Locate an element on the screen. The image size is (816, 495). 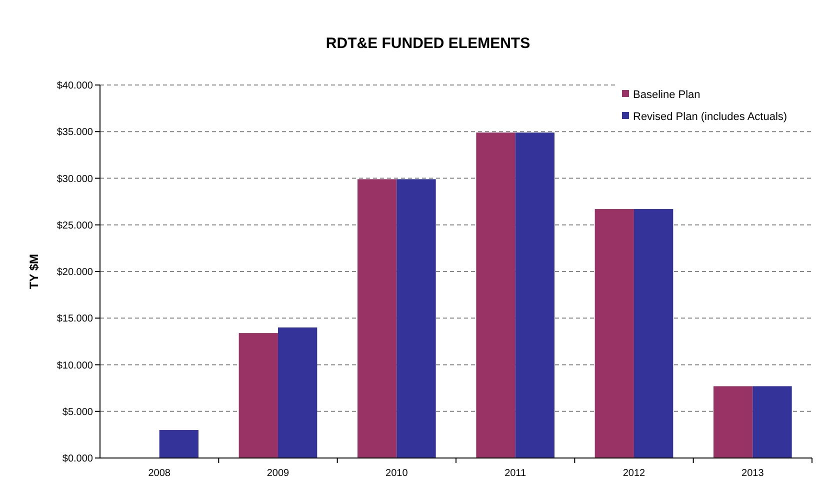
x-tick-label: 2009 is located at coordinates (278, 473).